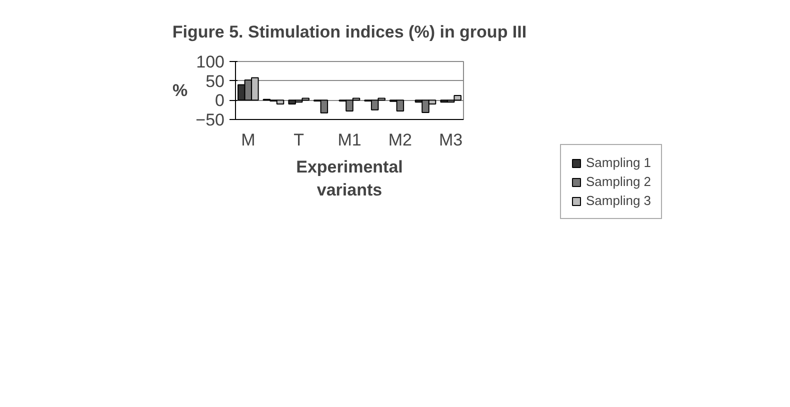 The image size is (790, 407). I want to click on x-tick-label: M, so click(248, 140).